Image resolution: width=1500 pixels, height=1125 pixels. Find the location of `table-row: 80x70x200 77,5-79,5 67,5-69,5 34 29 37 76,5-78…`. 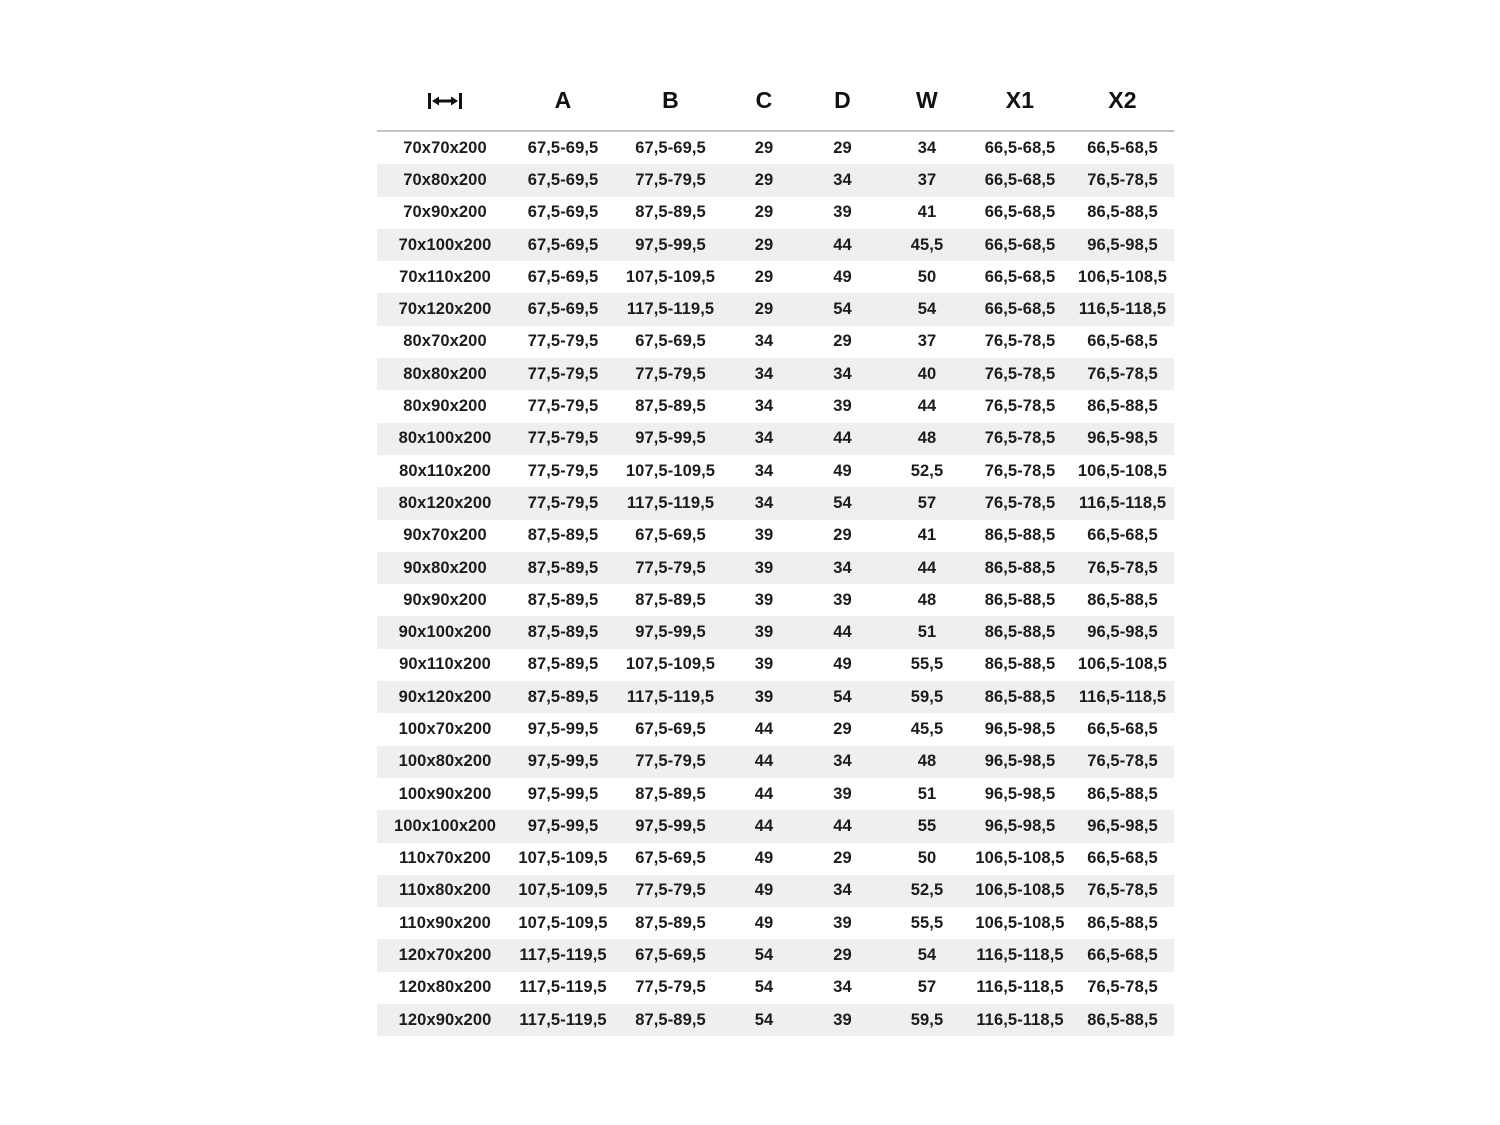

table-row: 80x70x200 77,5-79,5 67,5-69,5 34 29 37 76,5-78… is located at coordinates (775, 342).